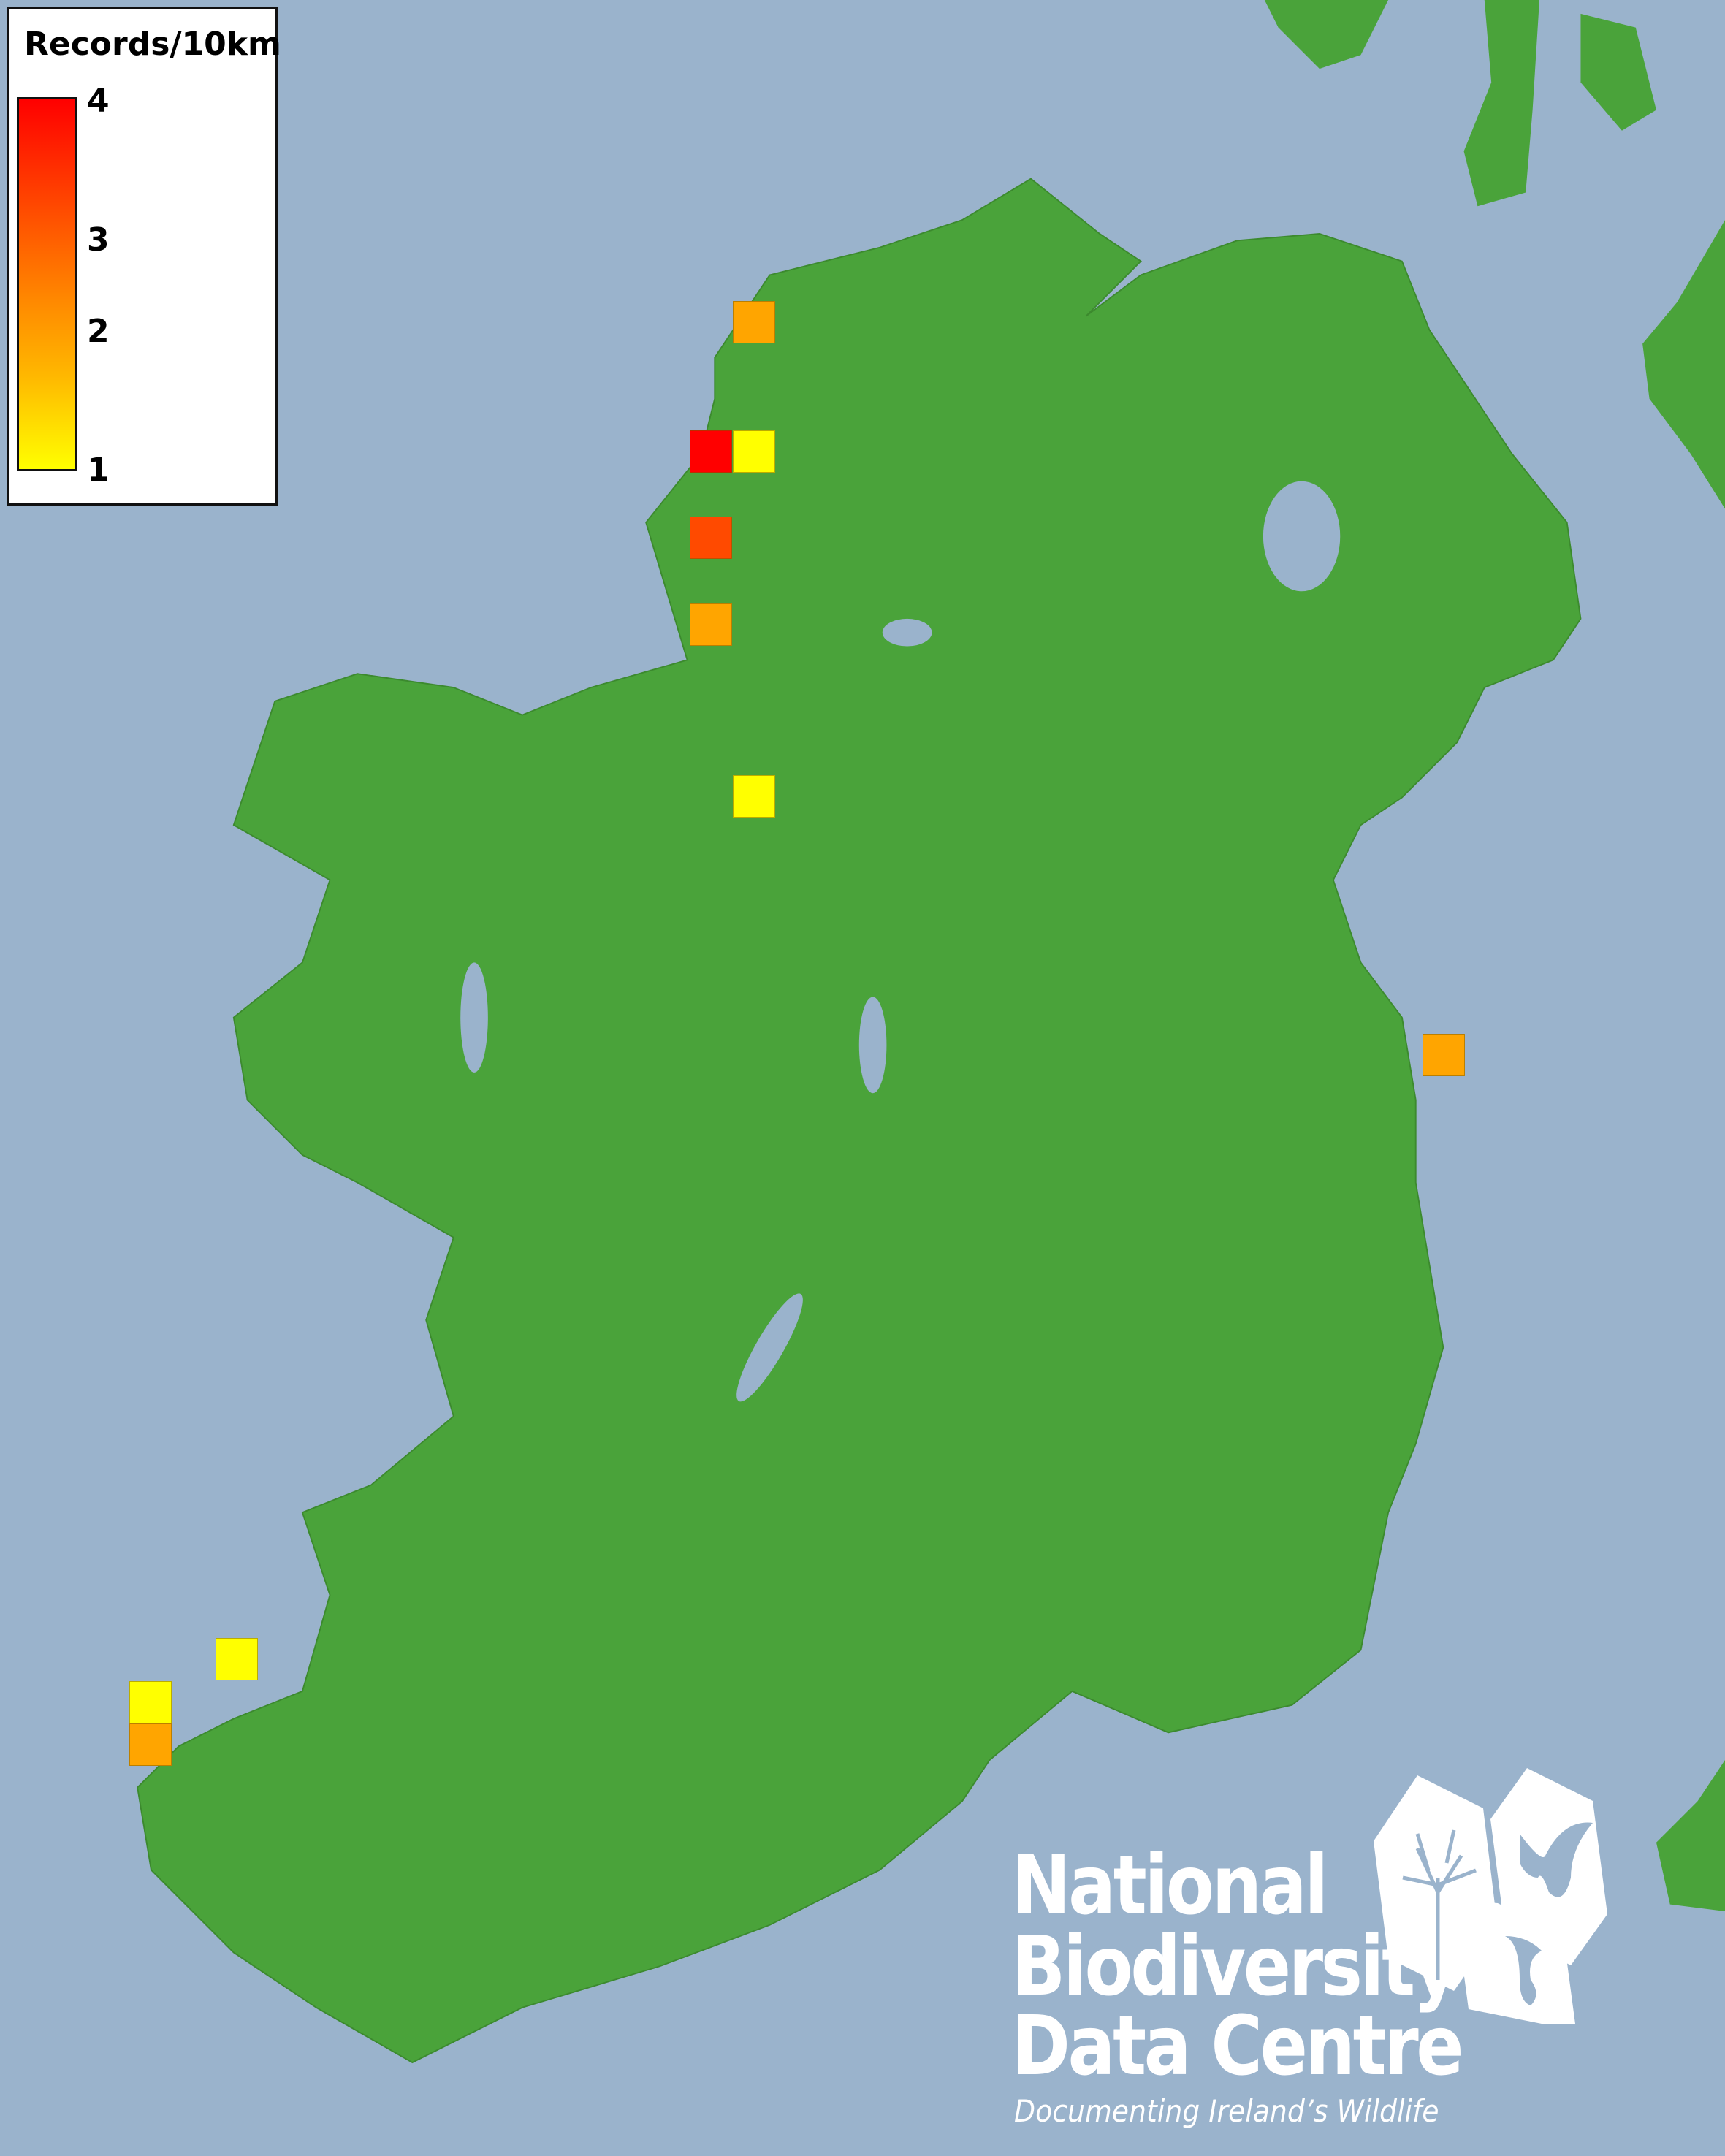 The width and height of the screenshot is (1725, 2156). What do you see at coordinates (153, 44) in the screenshot?
I see `legend-title: Records/10km` at bounding box center [153, 44].